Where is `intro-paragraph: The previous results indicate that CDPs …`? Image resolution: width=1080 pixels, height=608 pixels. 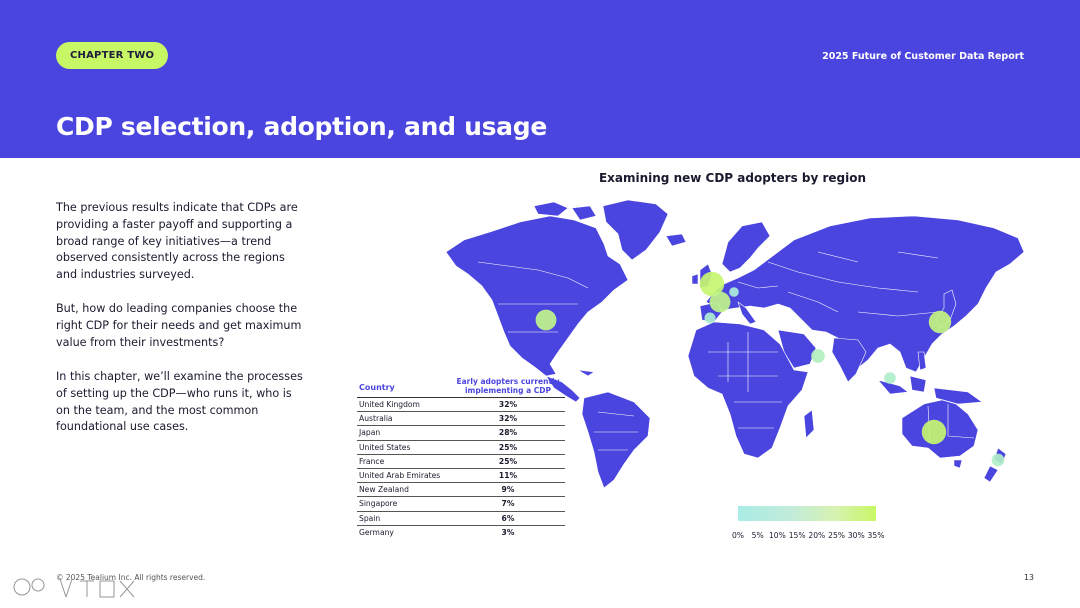 intro-paragraph: The previous results indicate that CDPs … is located at coordinates (177, 241).